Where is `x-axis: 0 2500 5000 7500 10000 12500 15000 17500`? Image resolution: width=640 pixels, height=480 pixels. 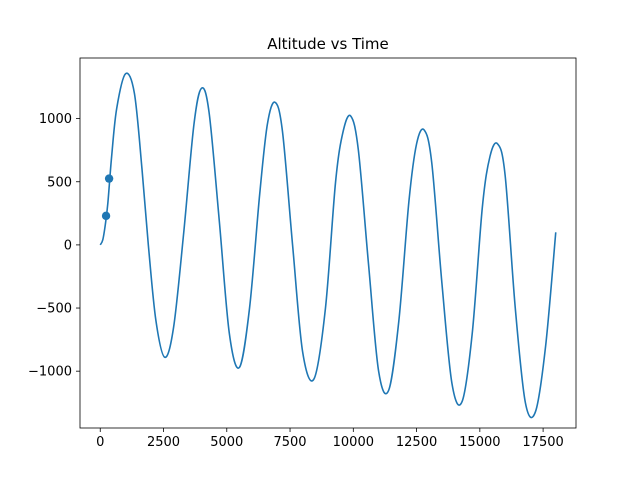 x-axis: 0 2500 5000 7500 10000 12500 15000 17500 is located at coordinates (330, 439).